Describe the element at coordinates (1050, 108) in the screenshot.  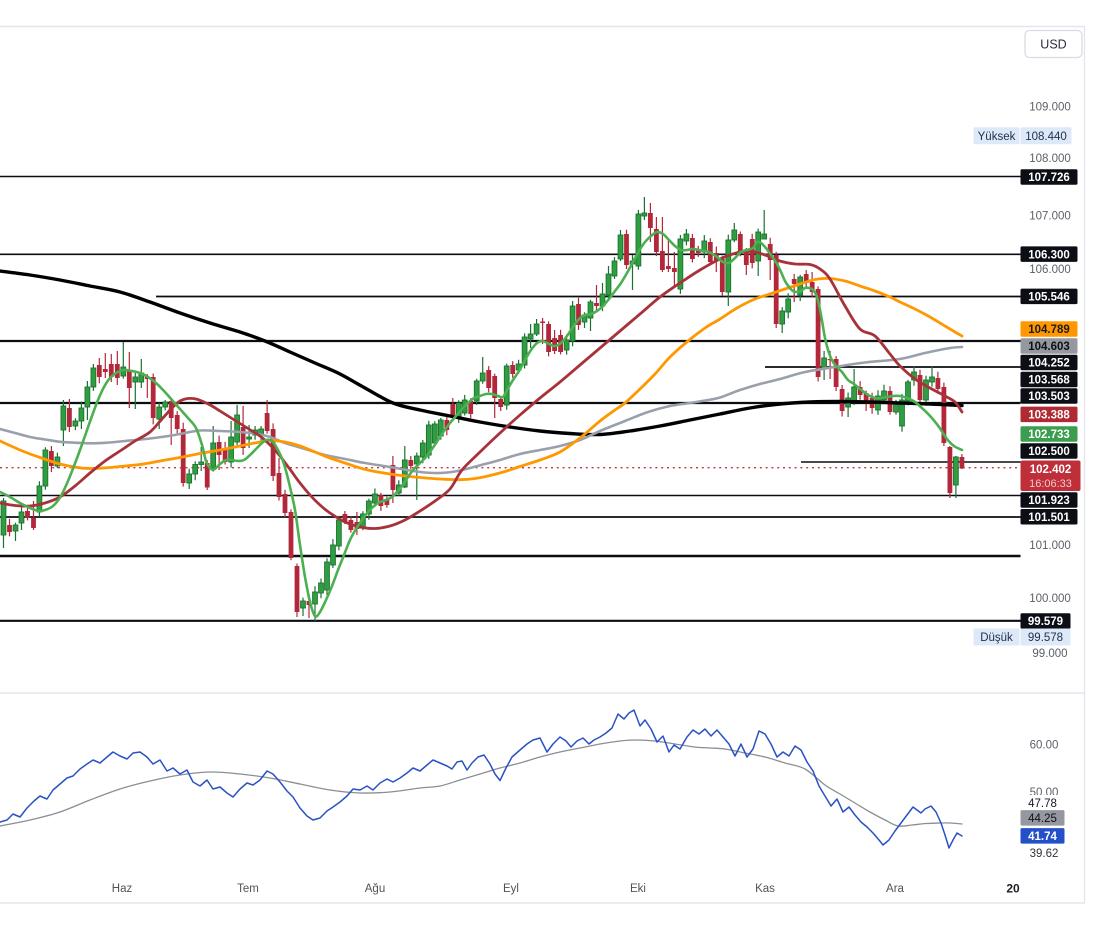
I see `svg-text: 109.000` at that location.